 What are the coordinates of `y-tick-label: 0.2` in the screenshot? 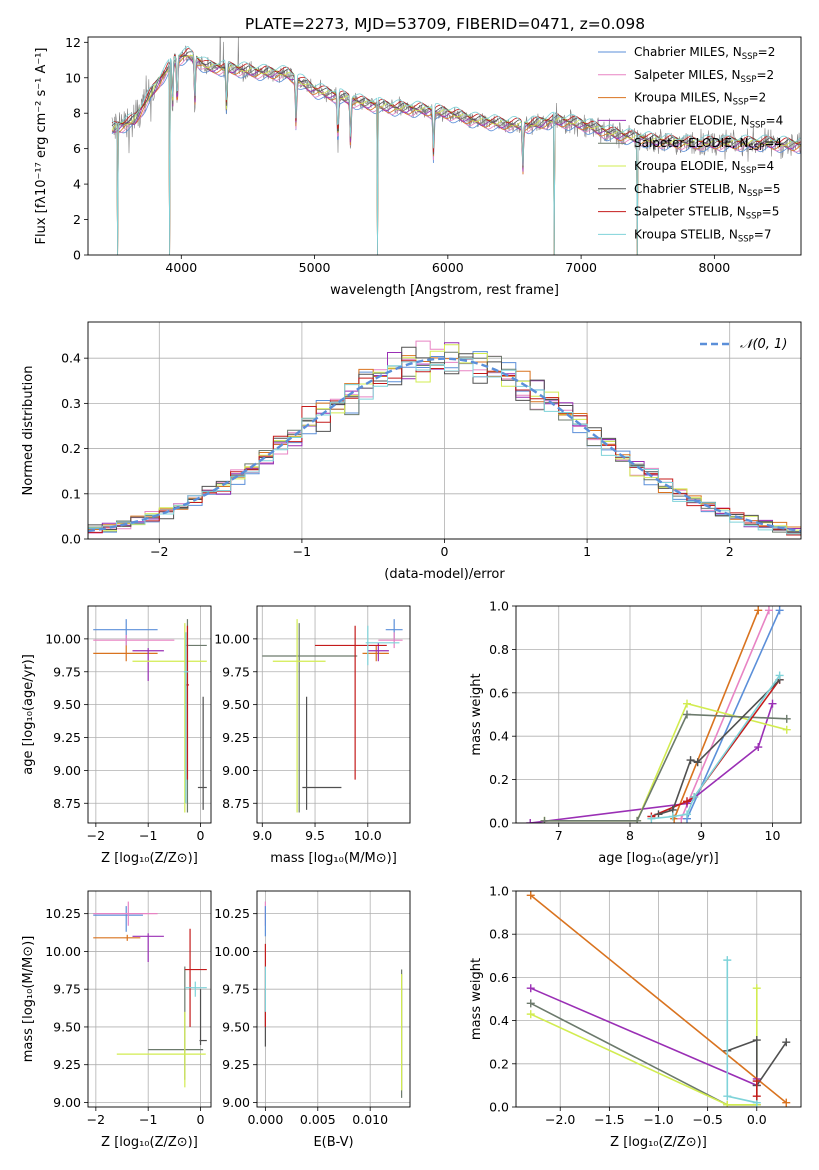 It's located at (71, 448).